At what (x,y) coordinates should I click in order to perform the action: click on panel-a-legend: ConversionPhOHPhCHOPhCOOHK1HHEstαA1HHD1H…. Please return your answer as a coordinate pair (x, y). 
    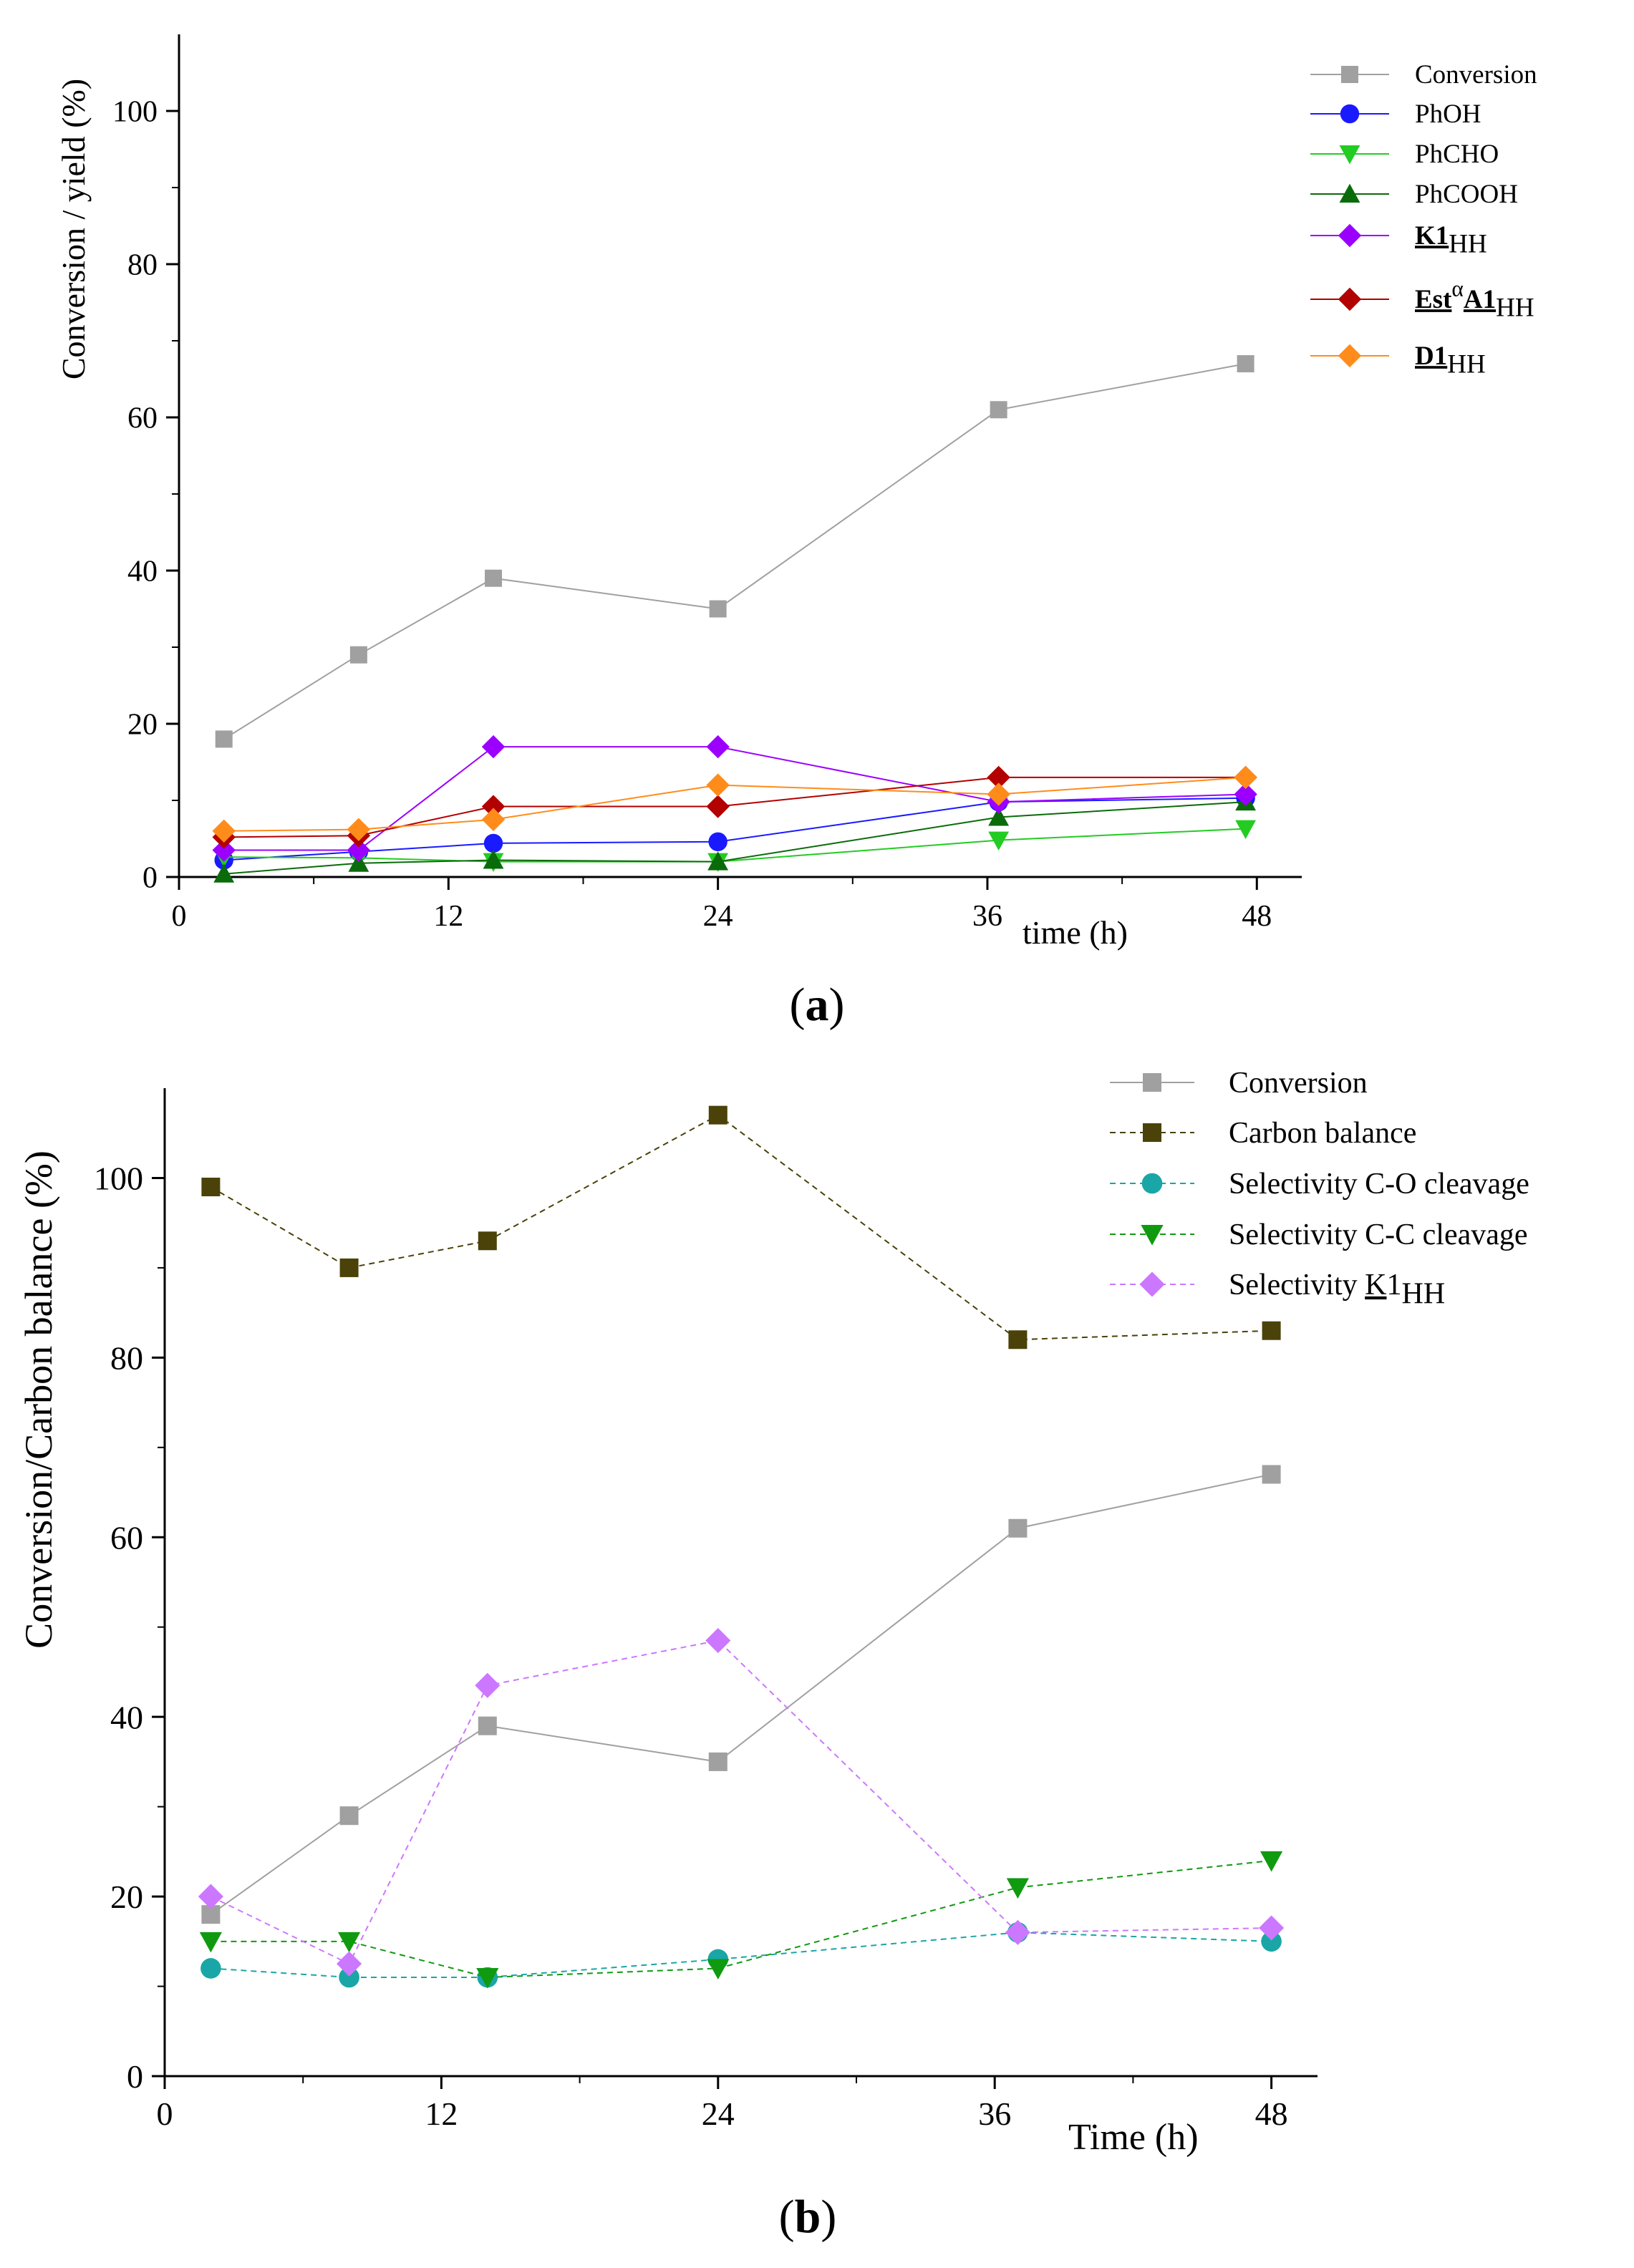
    Looking at the image, I should click on (1423, 219).